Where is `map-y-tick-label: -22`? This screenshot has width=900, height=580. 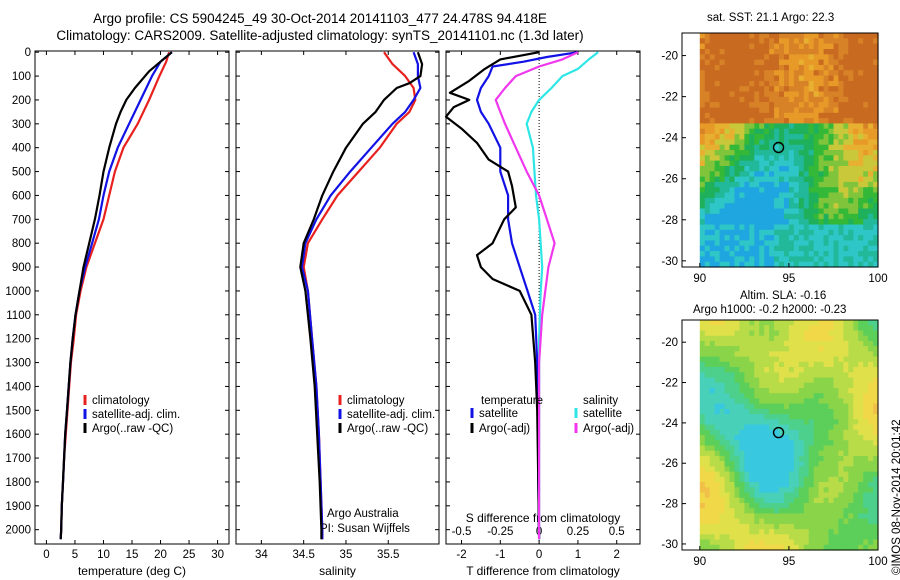 map-y-tick-label: -22 is located at coordinates (669, 384).